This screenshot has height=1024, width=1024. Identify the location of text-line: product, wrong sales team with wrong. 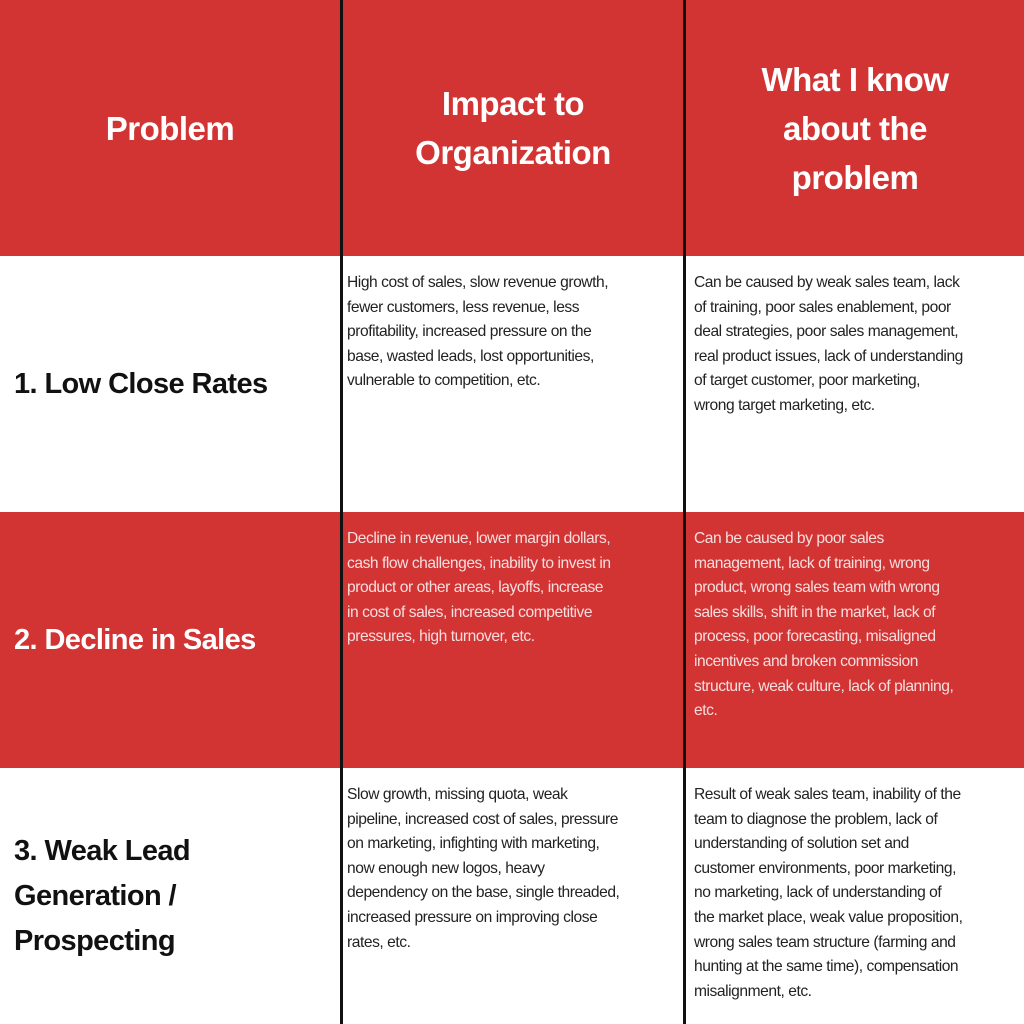
(817, 588).